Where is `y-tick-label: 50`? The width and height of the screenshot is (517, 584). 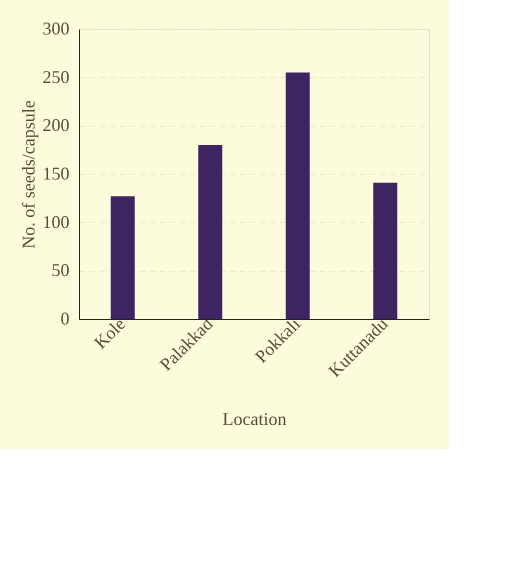
y-tick-label: 50 is located at coordinates (61, 270).